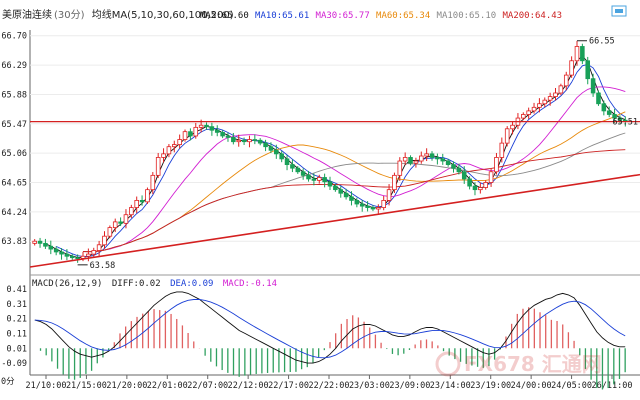 The height and width of the screenshot is (400, 640). What do you see at coordinates (17, 320) in the screenshot?
I see `macd-tick-2: 0.21` at bounding box center [17, 320].